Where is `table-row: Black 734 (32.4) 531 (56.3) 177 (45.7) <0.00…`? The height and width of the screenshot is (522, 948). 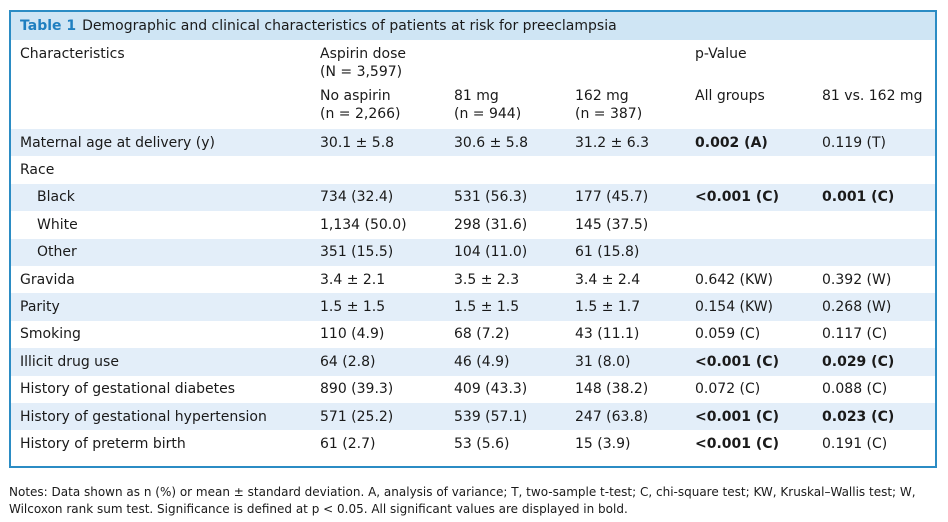
table-row: Black 734 (32.4) 531 (56.3) 177 (45.7) <0.00… is located at coordinates (473, 197).